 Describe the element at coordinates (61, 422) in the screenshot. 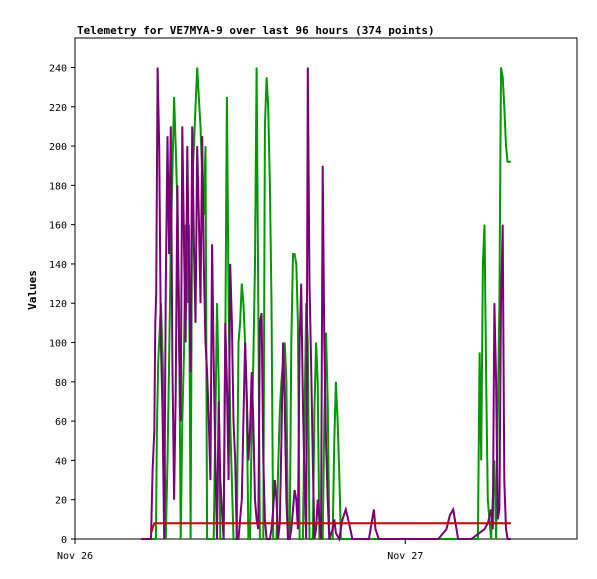

I see `y-tick-label: 60` at that location.